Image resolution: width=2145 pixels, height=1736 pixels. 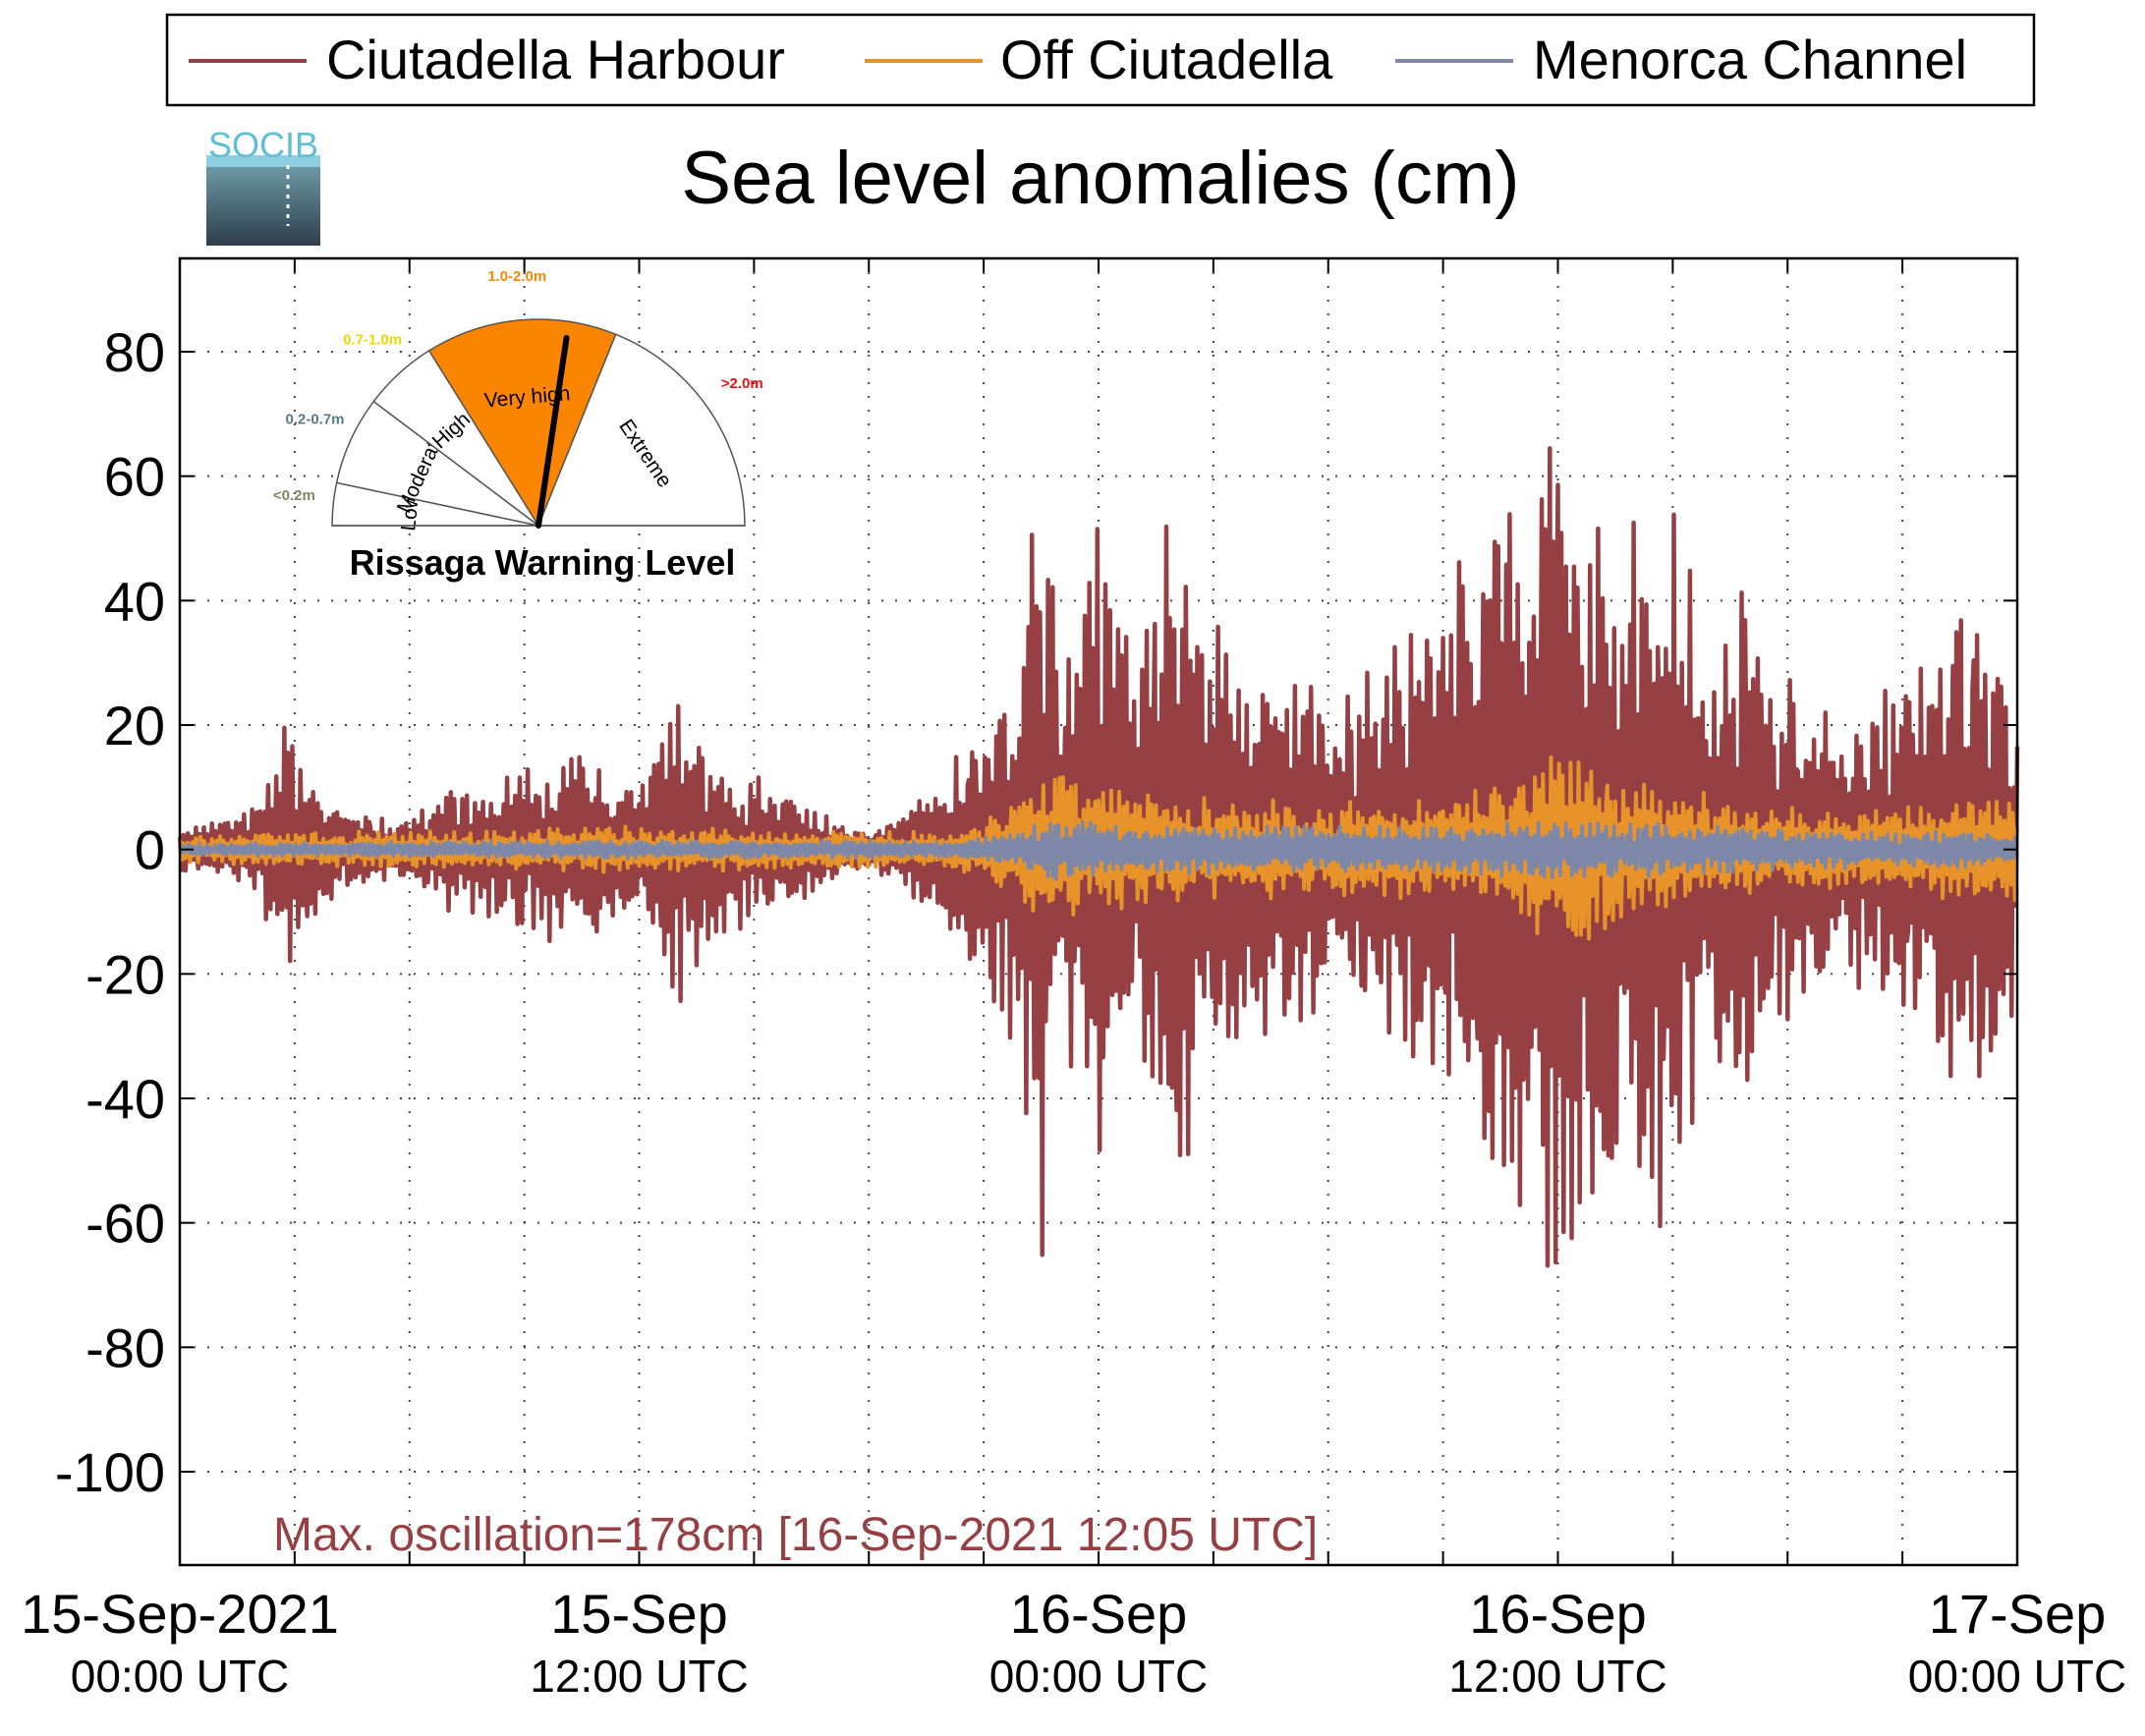 What do you see at coordinates (639, 1614) in the screenshot?
I see `x-tick-label-date: 15-Sep` at bounding box center [639, 1614].